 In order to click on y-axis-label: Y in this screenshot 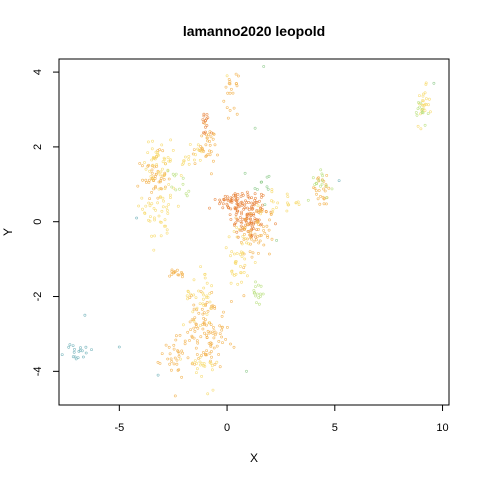, I will do `click(8, 232)`.